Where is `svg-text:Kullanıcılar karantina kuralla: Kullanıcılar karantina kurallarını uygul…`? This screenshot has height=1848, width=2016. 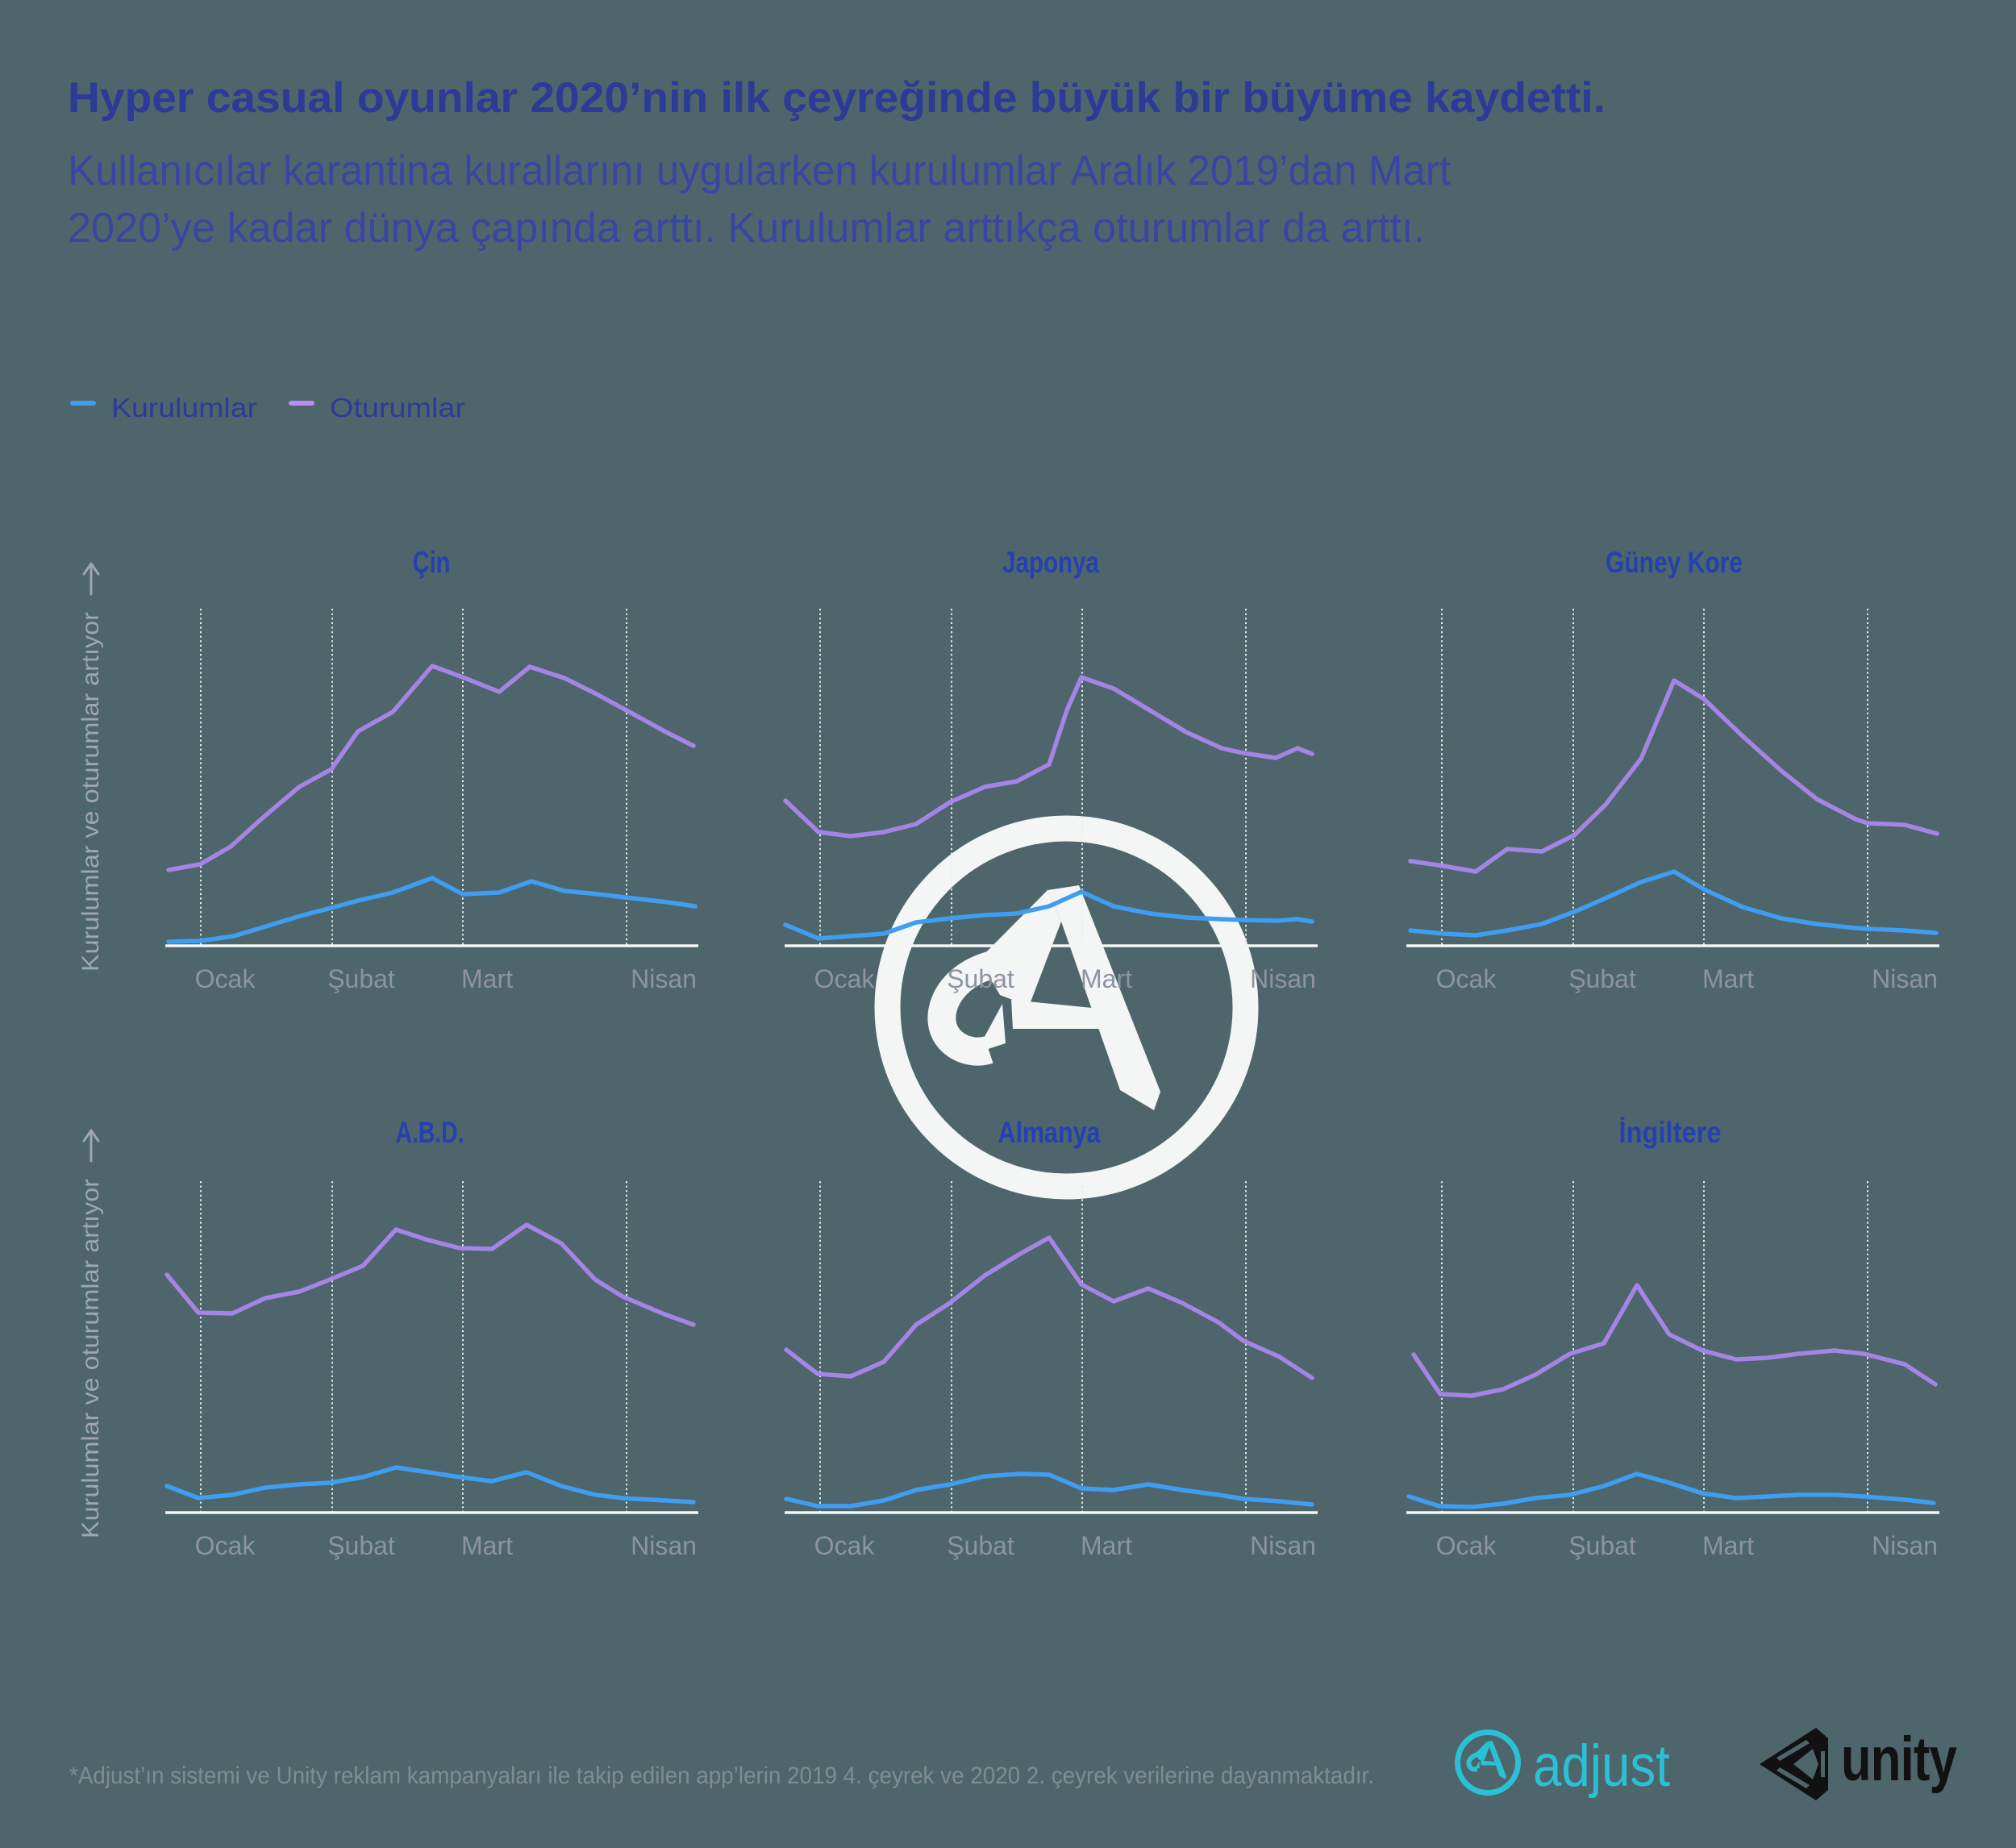
svg-text:Kullanıcılar karantina kuralla: Kullanıcılar karantina kurallarını uygul… is located at coordinates (760, 171).